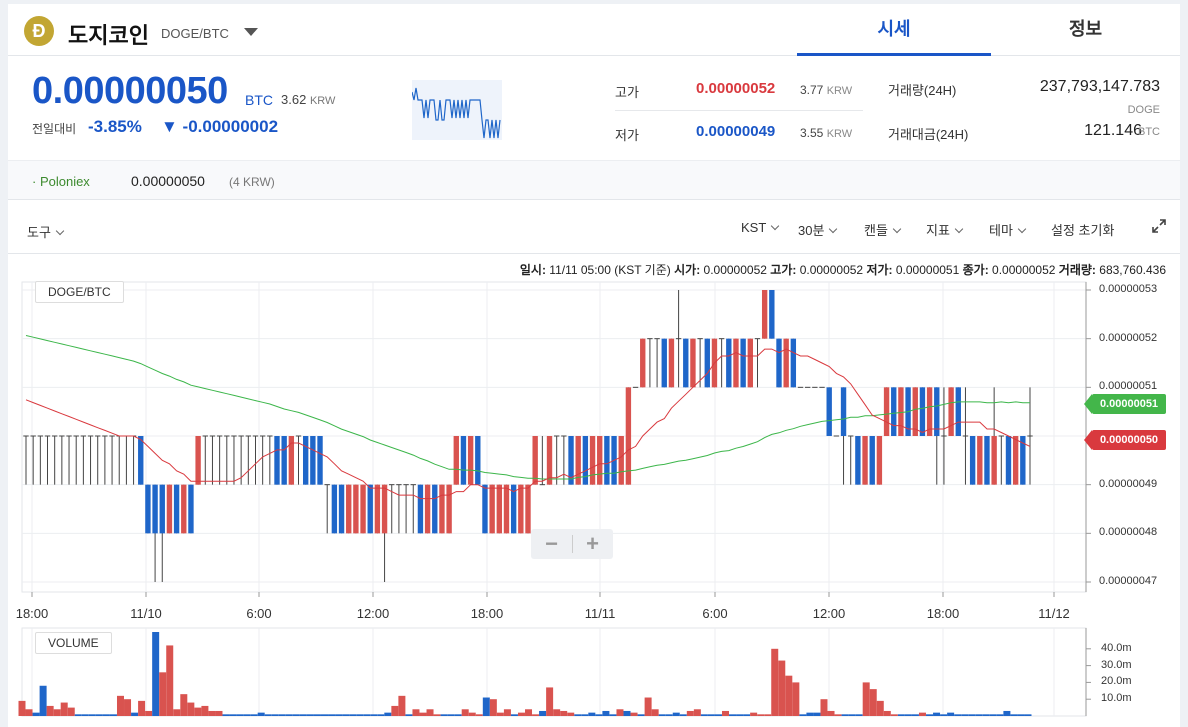  I want to click on volume-24h-value: 237,793,147.783, so click(1099, 86).